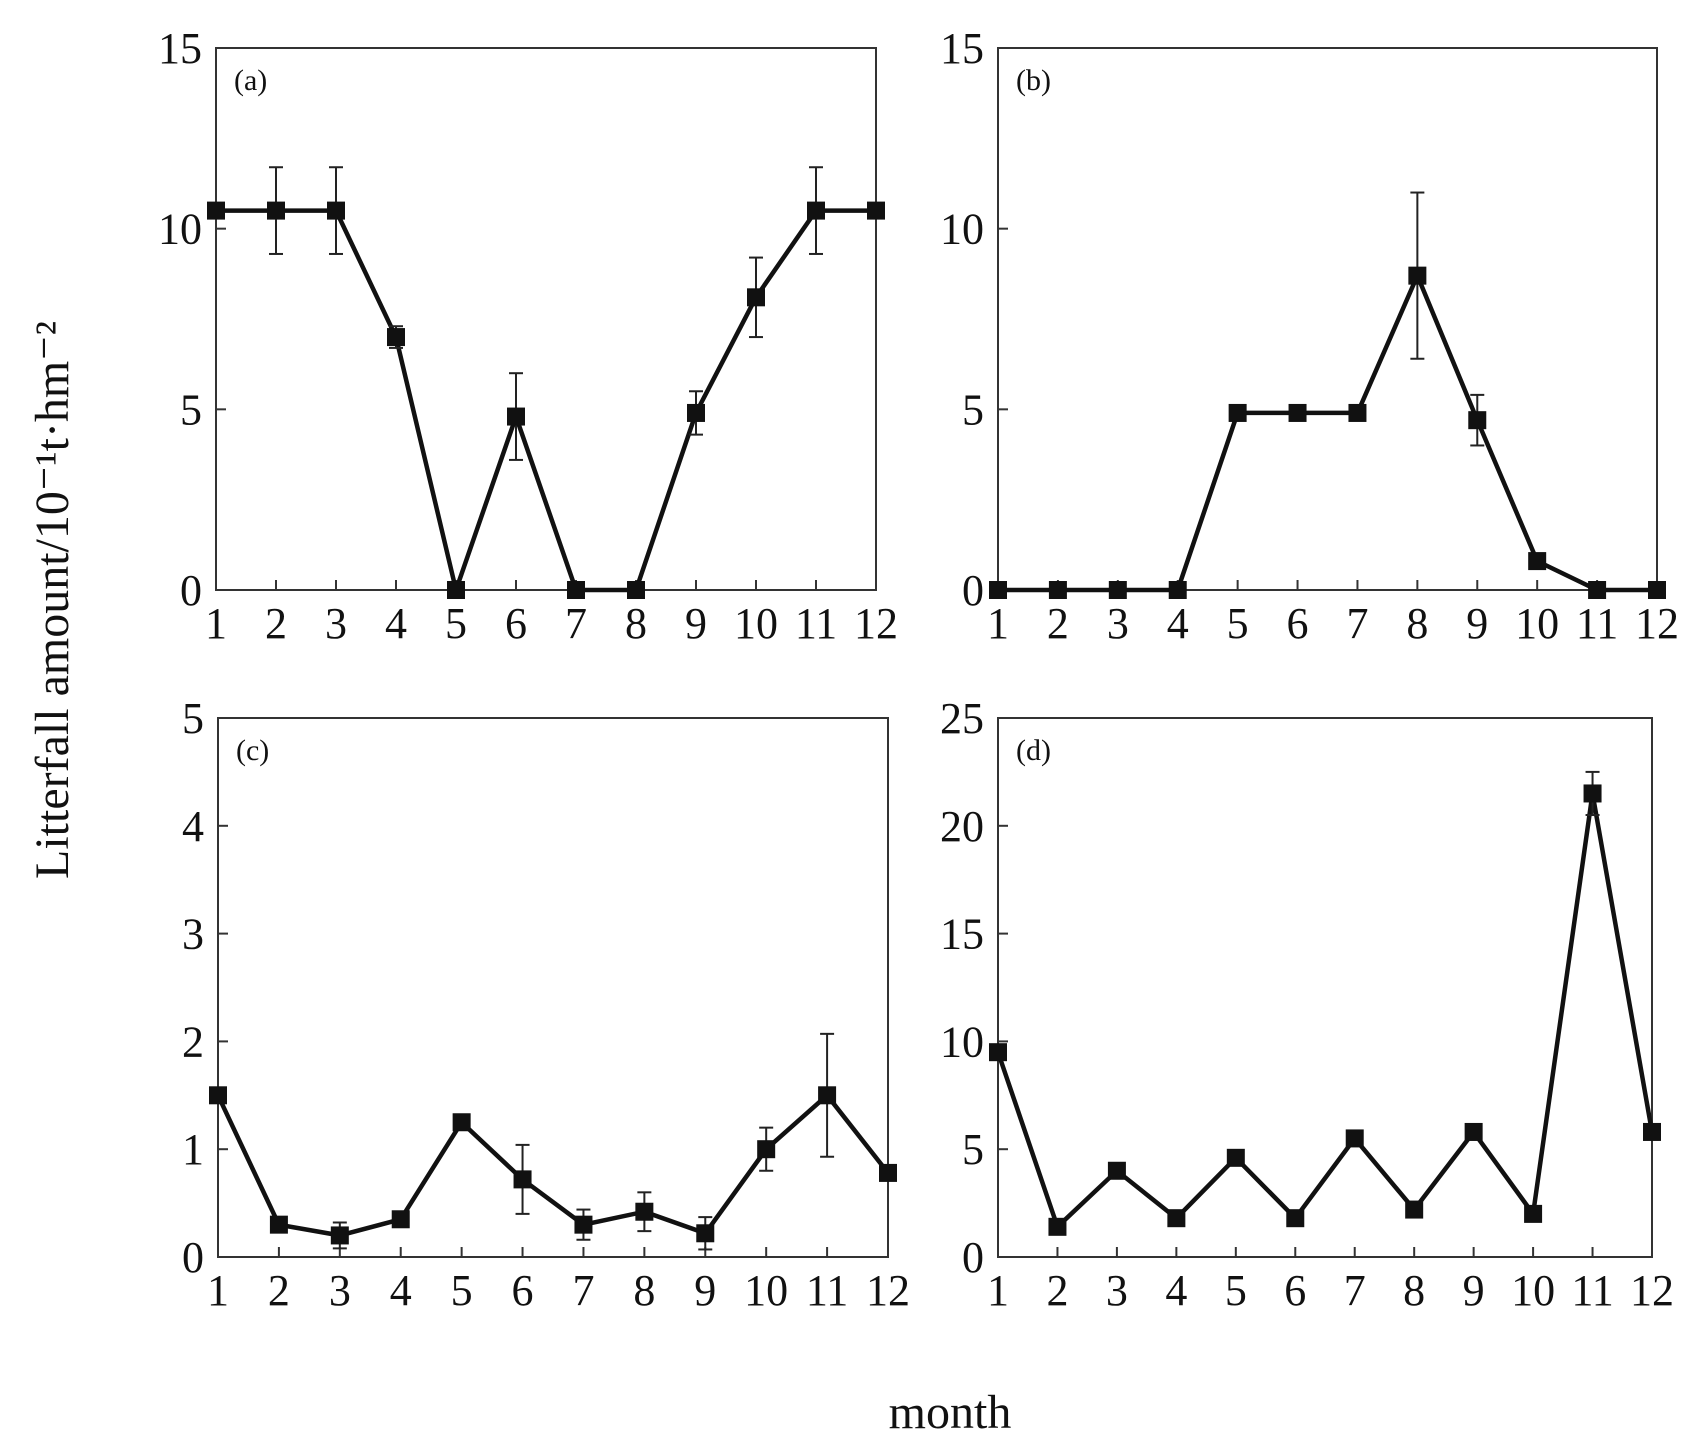 This screenshot has width=1694, height=1446. I want to click on panel-c-y-tick-label: 5, so click(193, 718).